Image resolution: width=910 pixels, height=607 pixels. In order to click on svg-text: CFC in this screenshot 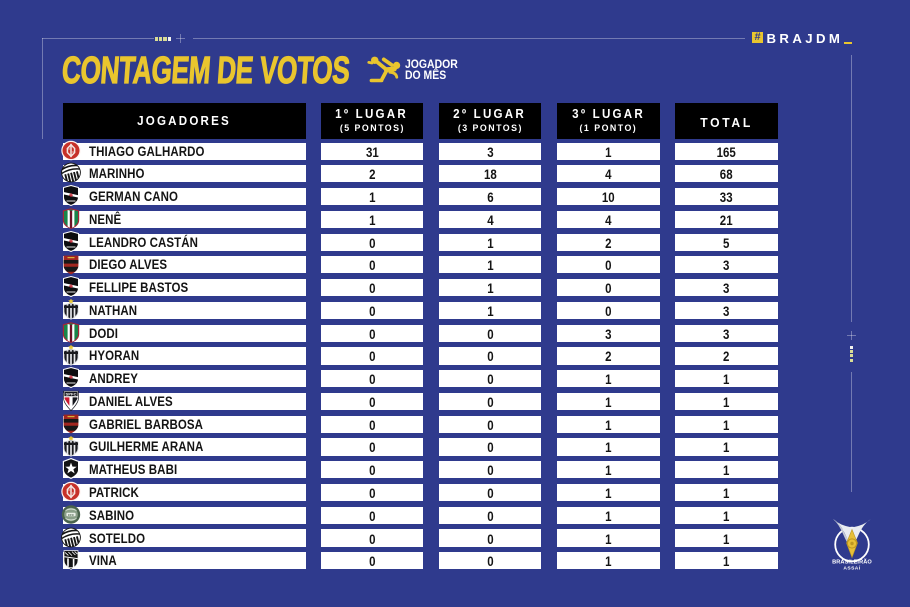, I will do `click(71, 515)`.